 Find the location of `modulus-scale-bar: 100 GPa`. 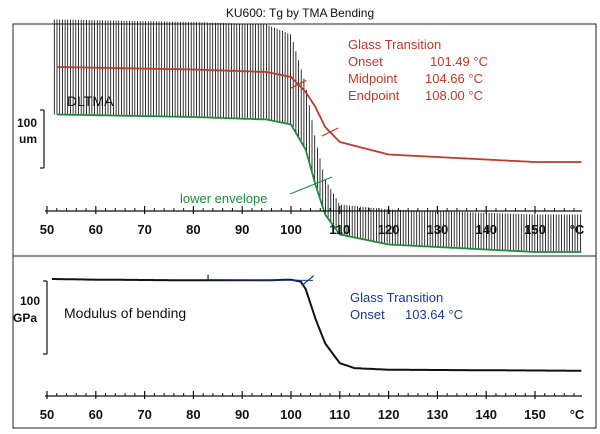

modulus-scale-bar: 100 GPa is located at coordinates (30, 317).